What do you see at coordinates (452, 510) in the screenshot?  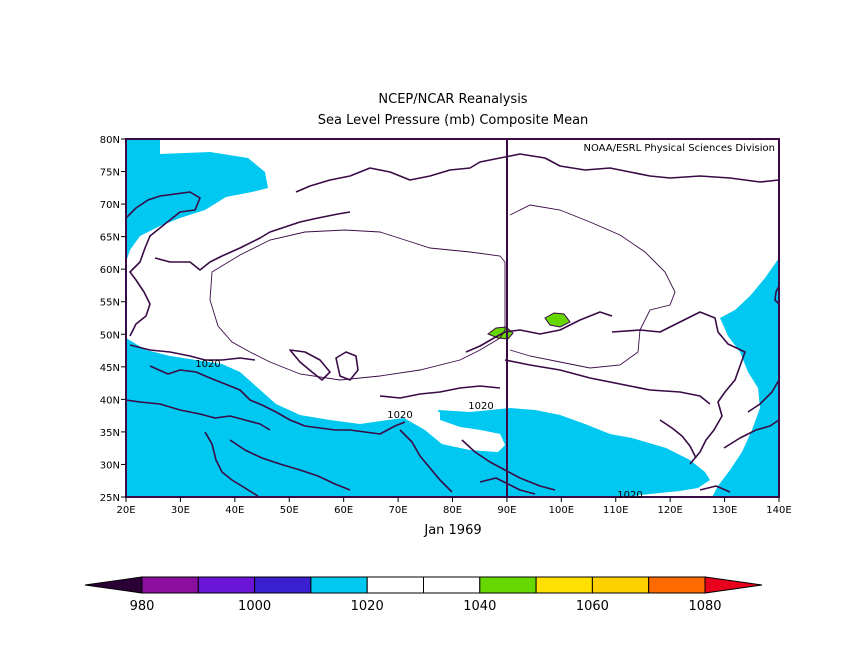 I see `x-tick-label: 80E` at bounding box center [452, 510].